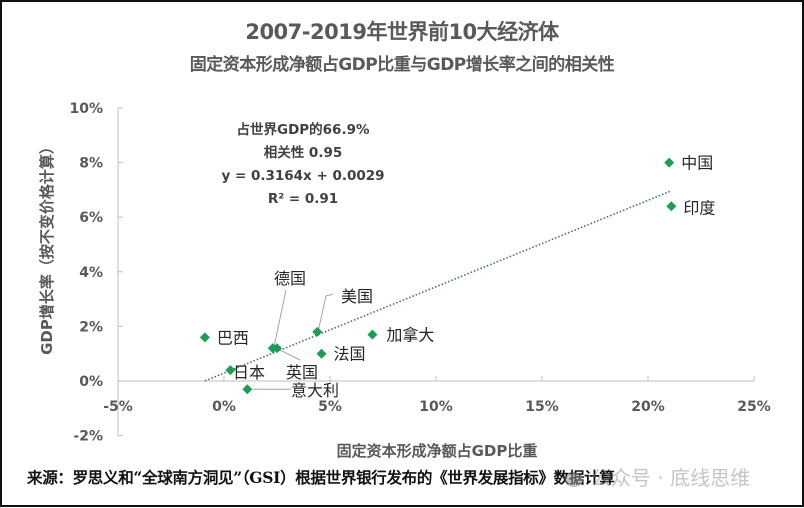  Describe the element at coordinates (330, 407) in the screenshot. I see `x-tick-label: 5%` at that location.